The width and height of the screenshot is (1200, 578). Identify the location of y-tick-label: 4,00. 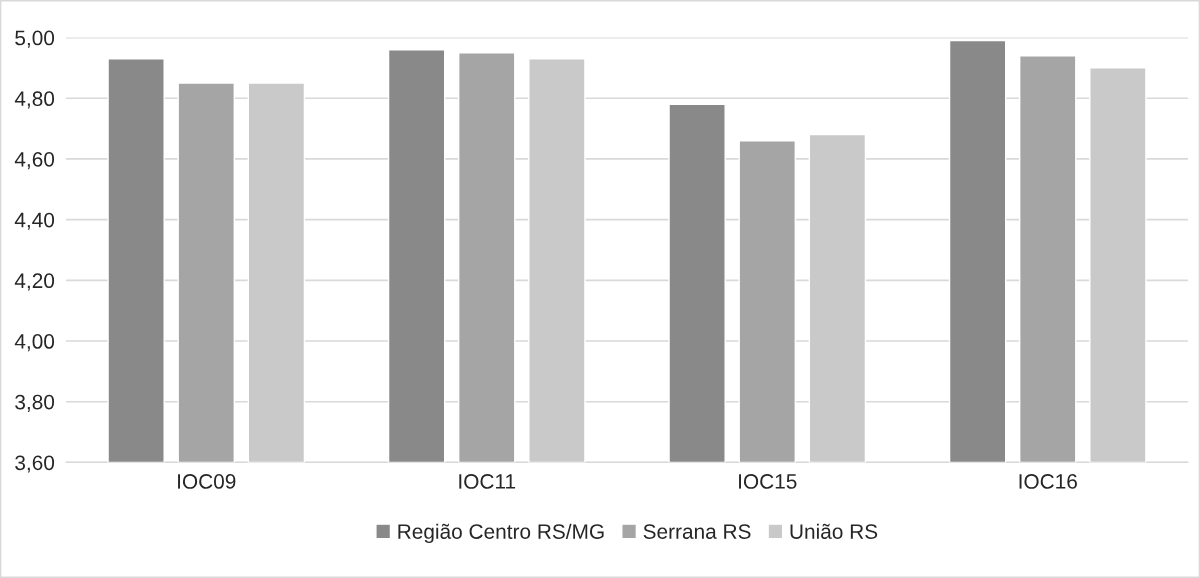
(34, 343).